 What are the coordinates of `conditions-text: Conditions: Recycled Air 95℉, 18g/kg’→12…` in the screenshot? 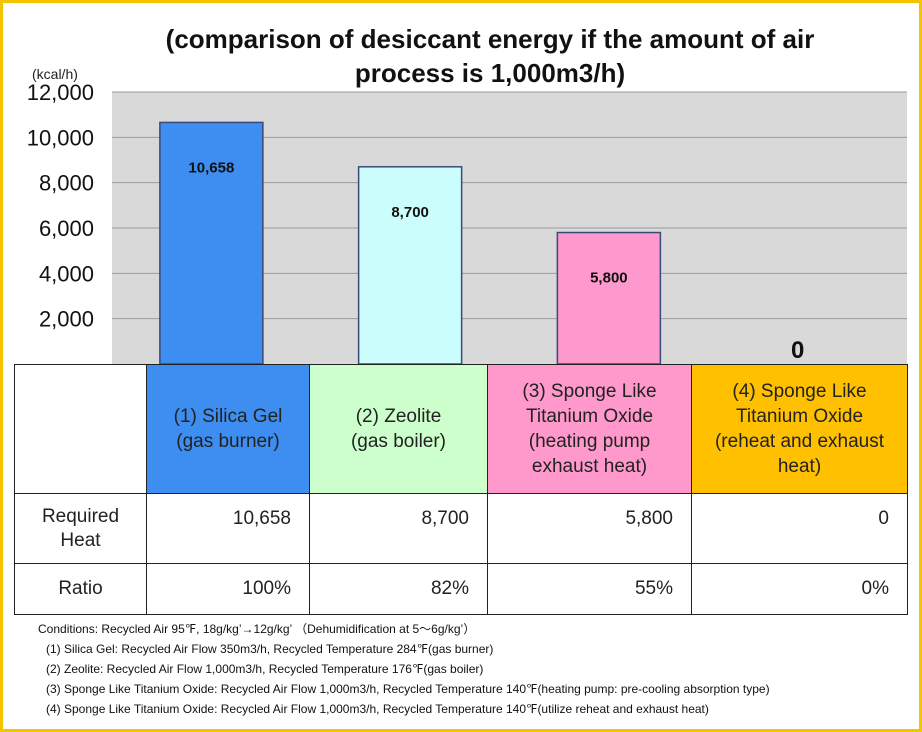 It's located at (257, 629).